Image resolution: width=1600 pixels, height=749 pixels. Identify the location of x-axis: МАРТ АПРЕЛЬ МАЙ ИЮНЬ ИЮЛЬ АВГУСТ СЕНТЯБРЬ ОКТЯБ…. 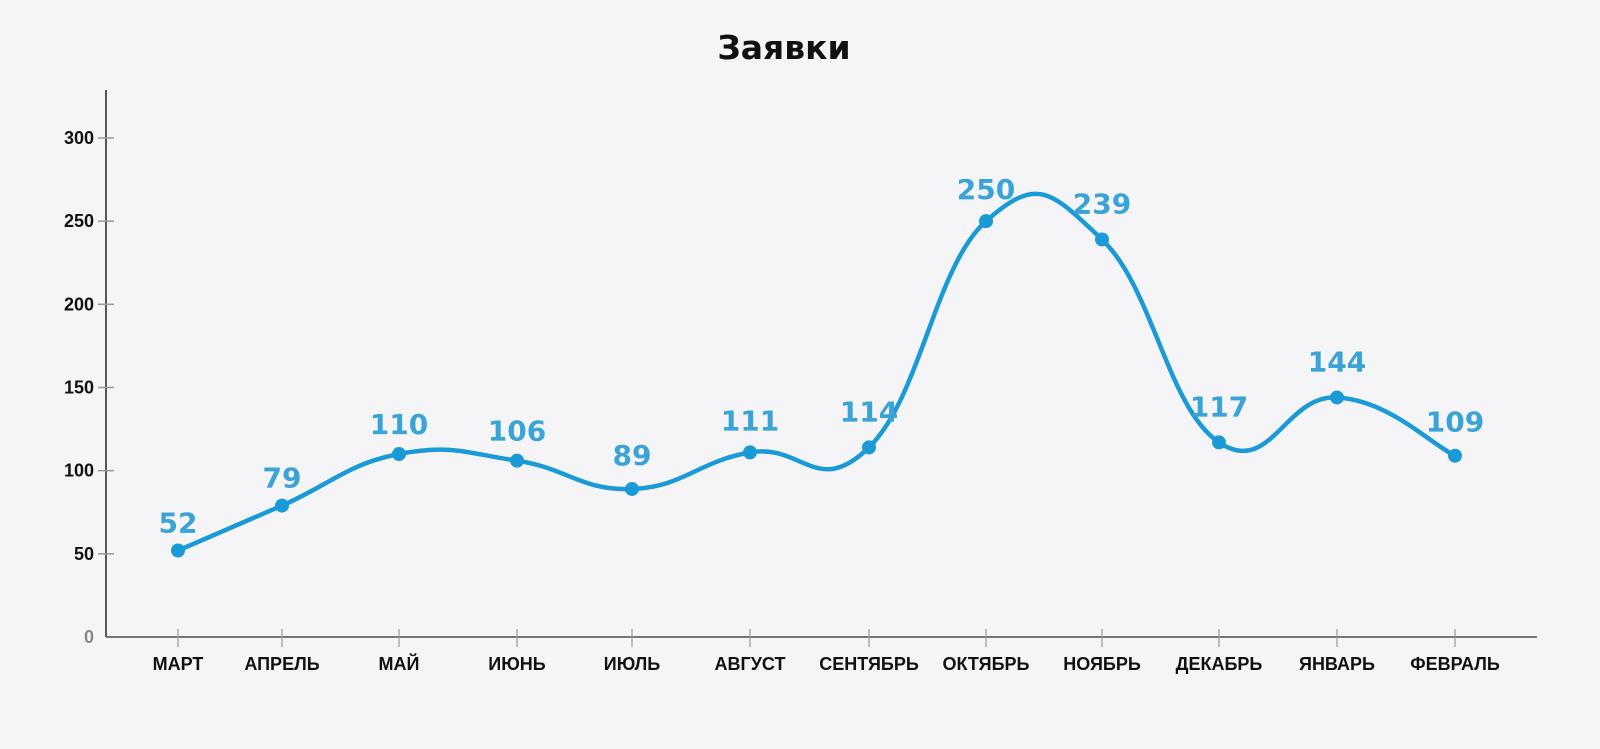
(821, 651).